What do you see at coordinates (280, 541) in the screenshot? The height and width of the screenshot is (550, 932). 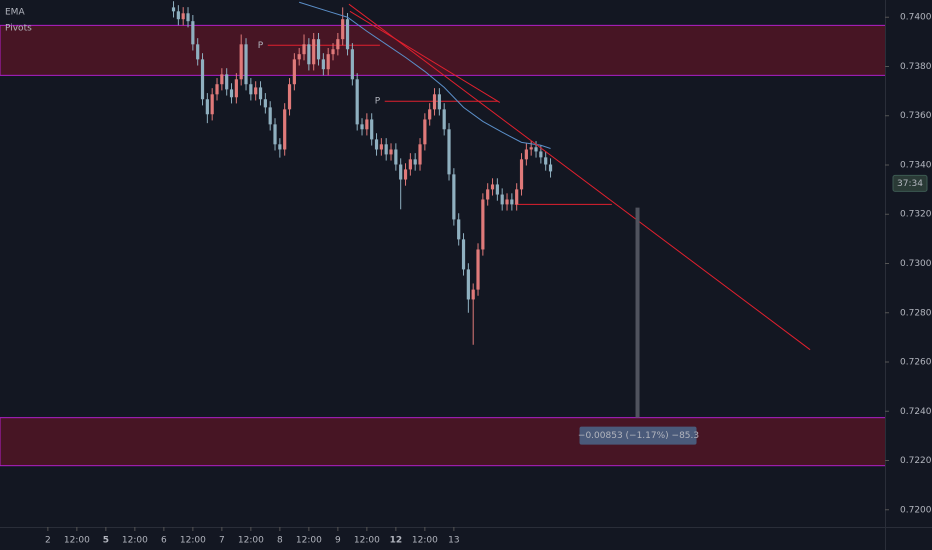 I see `x-tick-label: 8` at bounding box center [280, 541].